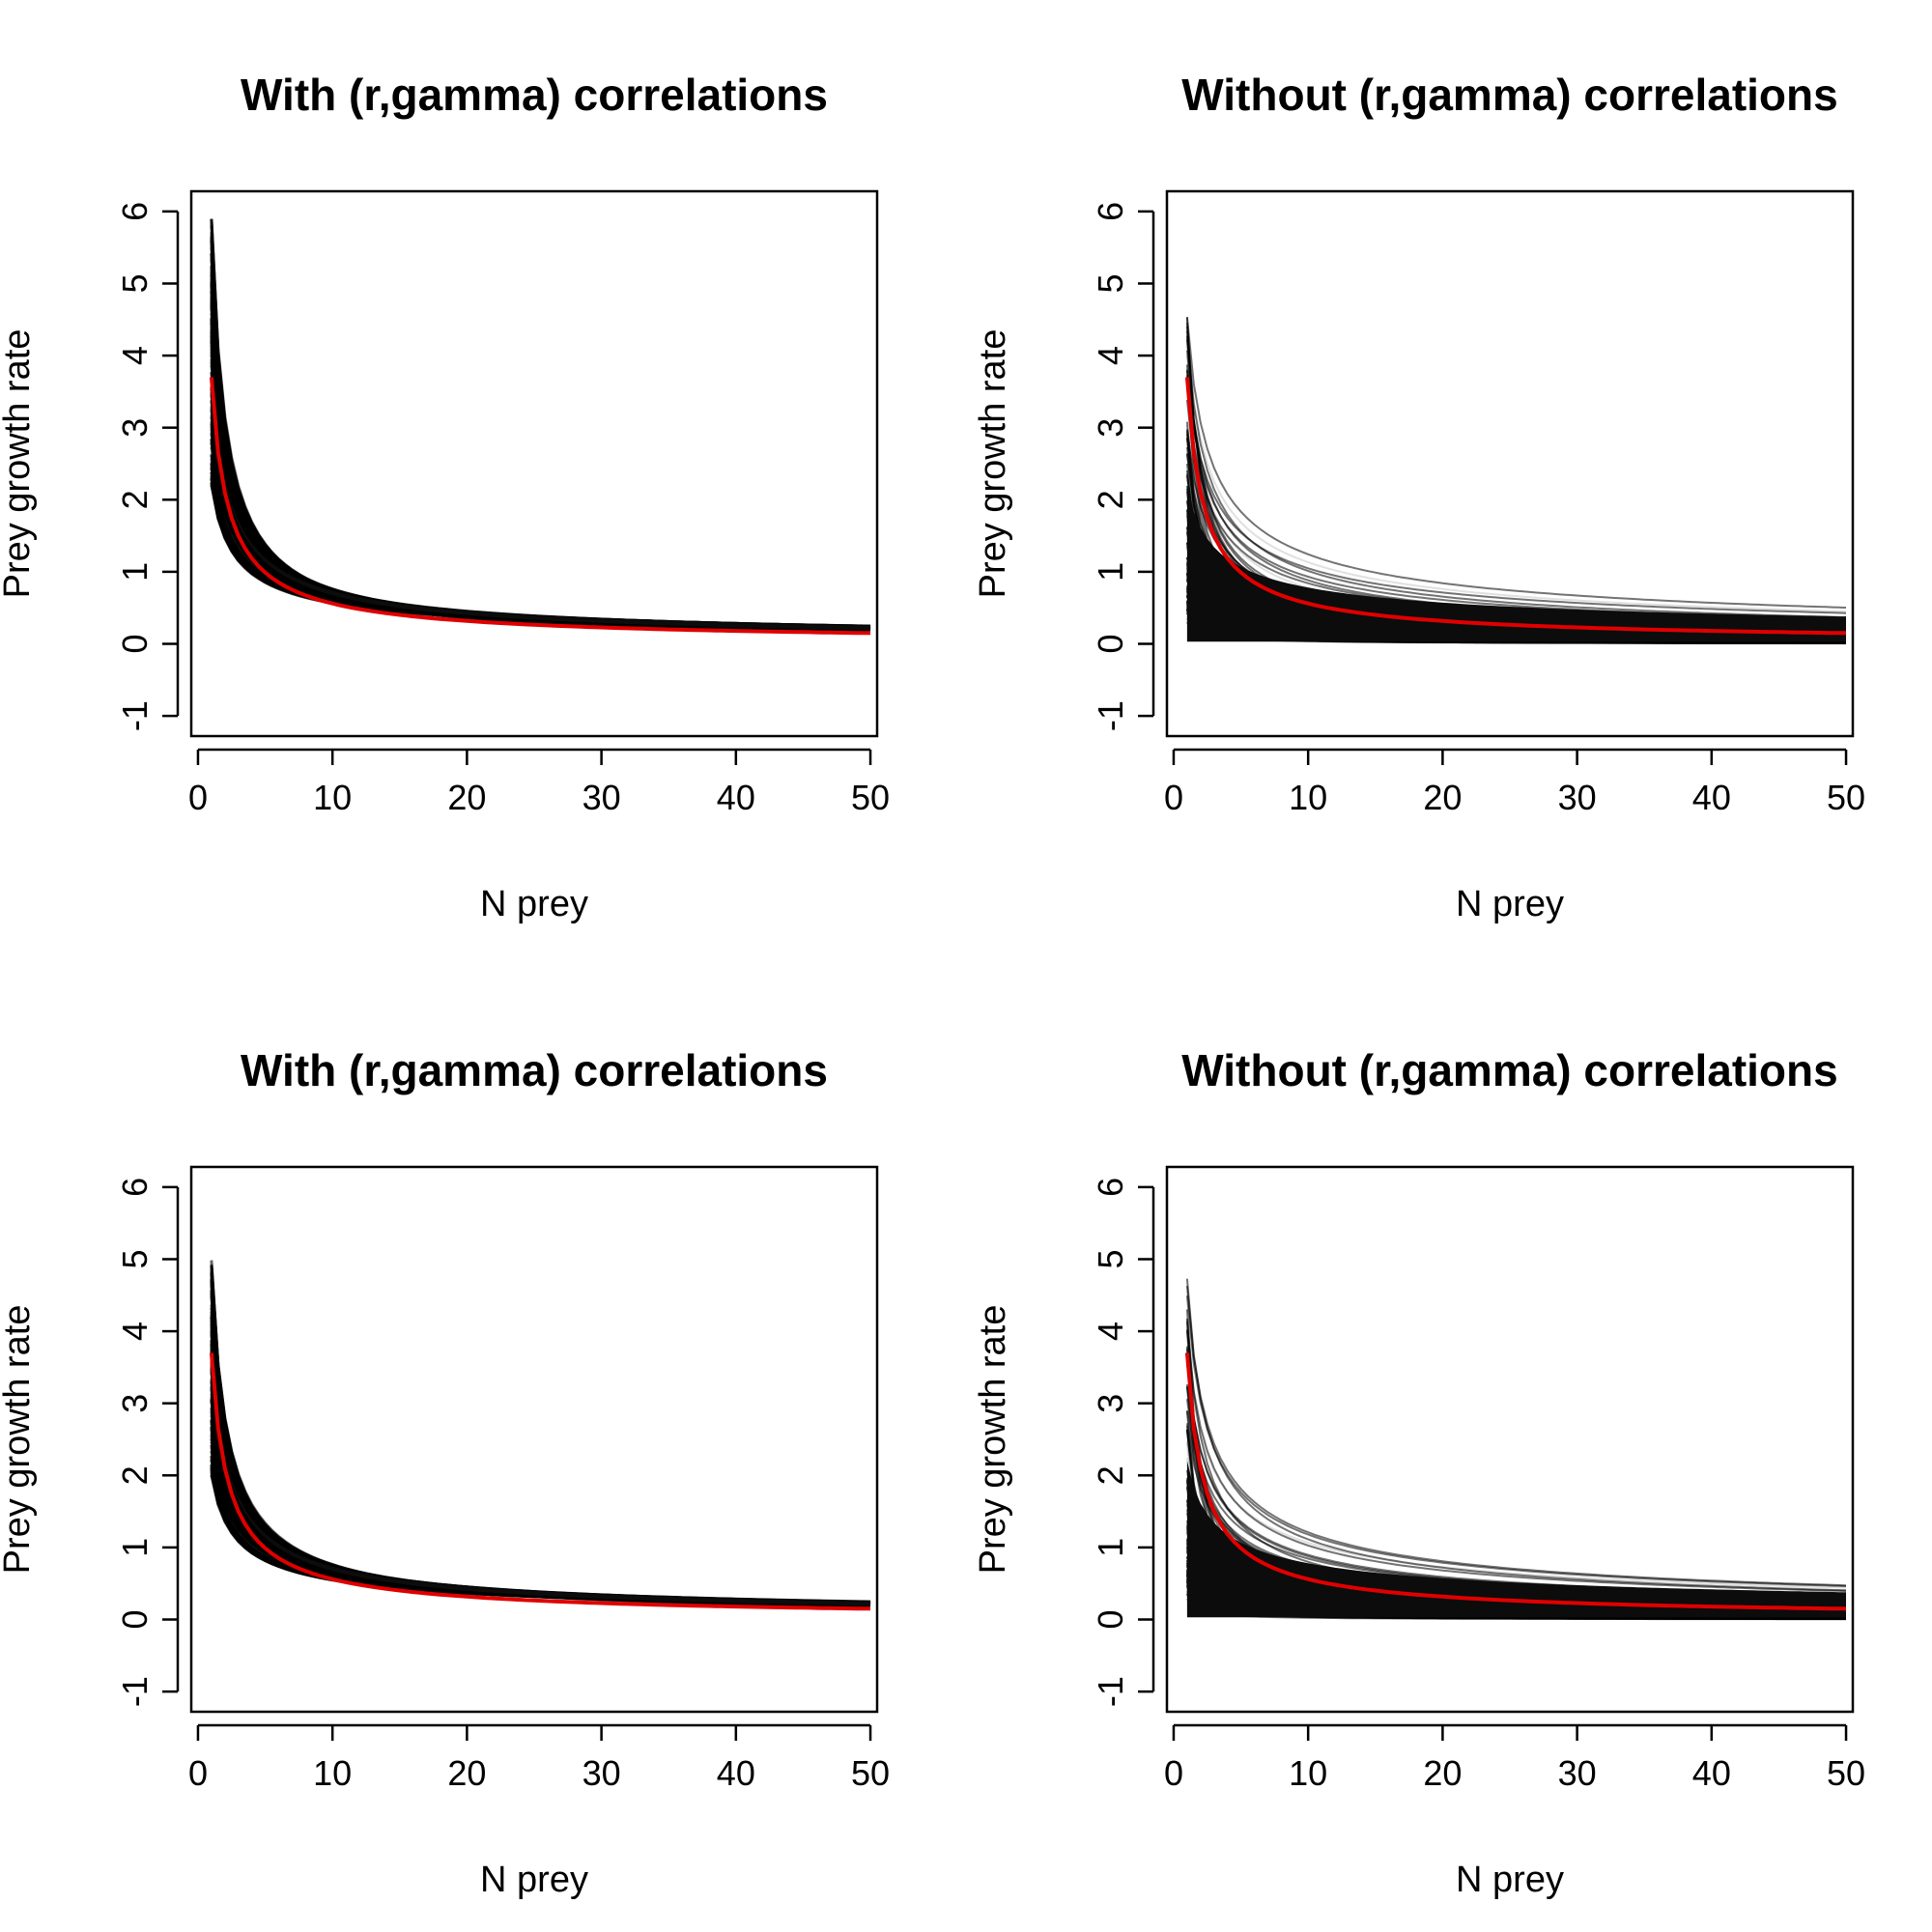 The width and height of the screenshot is (1932, 1932). Describe the element at coordinates (1510, 904) in the screenshot. I see `x-axis-label: N prey` at that location.